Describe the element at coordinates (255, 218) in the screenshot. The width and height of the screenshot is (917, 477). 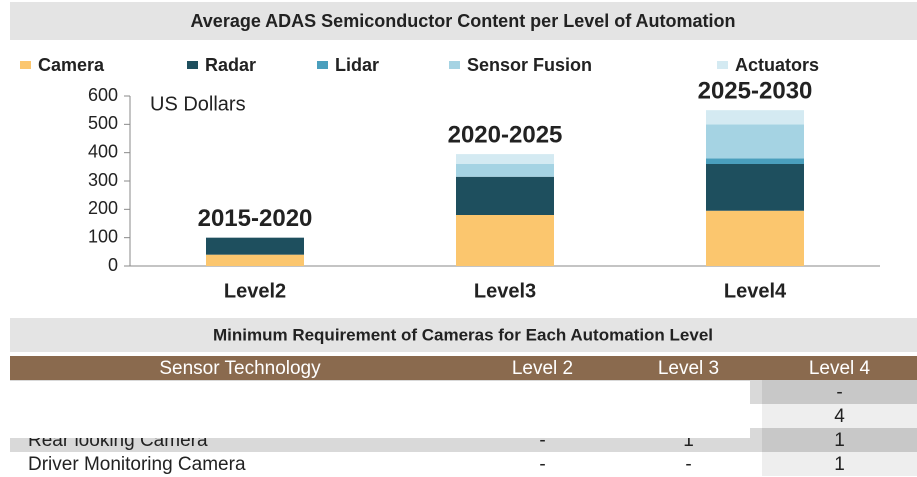
I see `bar-annotation: 2015-2020` at that location.